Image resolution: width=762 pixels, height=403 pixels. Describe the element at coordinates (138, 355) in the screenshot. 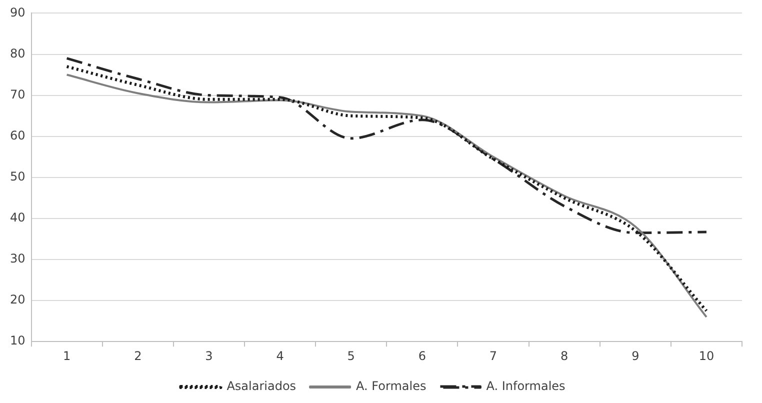

I see `x-tick-label: 2` at that location.